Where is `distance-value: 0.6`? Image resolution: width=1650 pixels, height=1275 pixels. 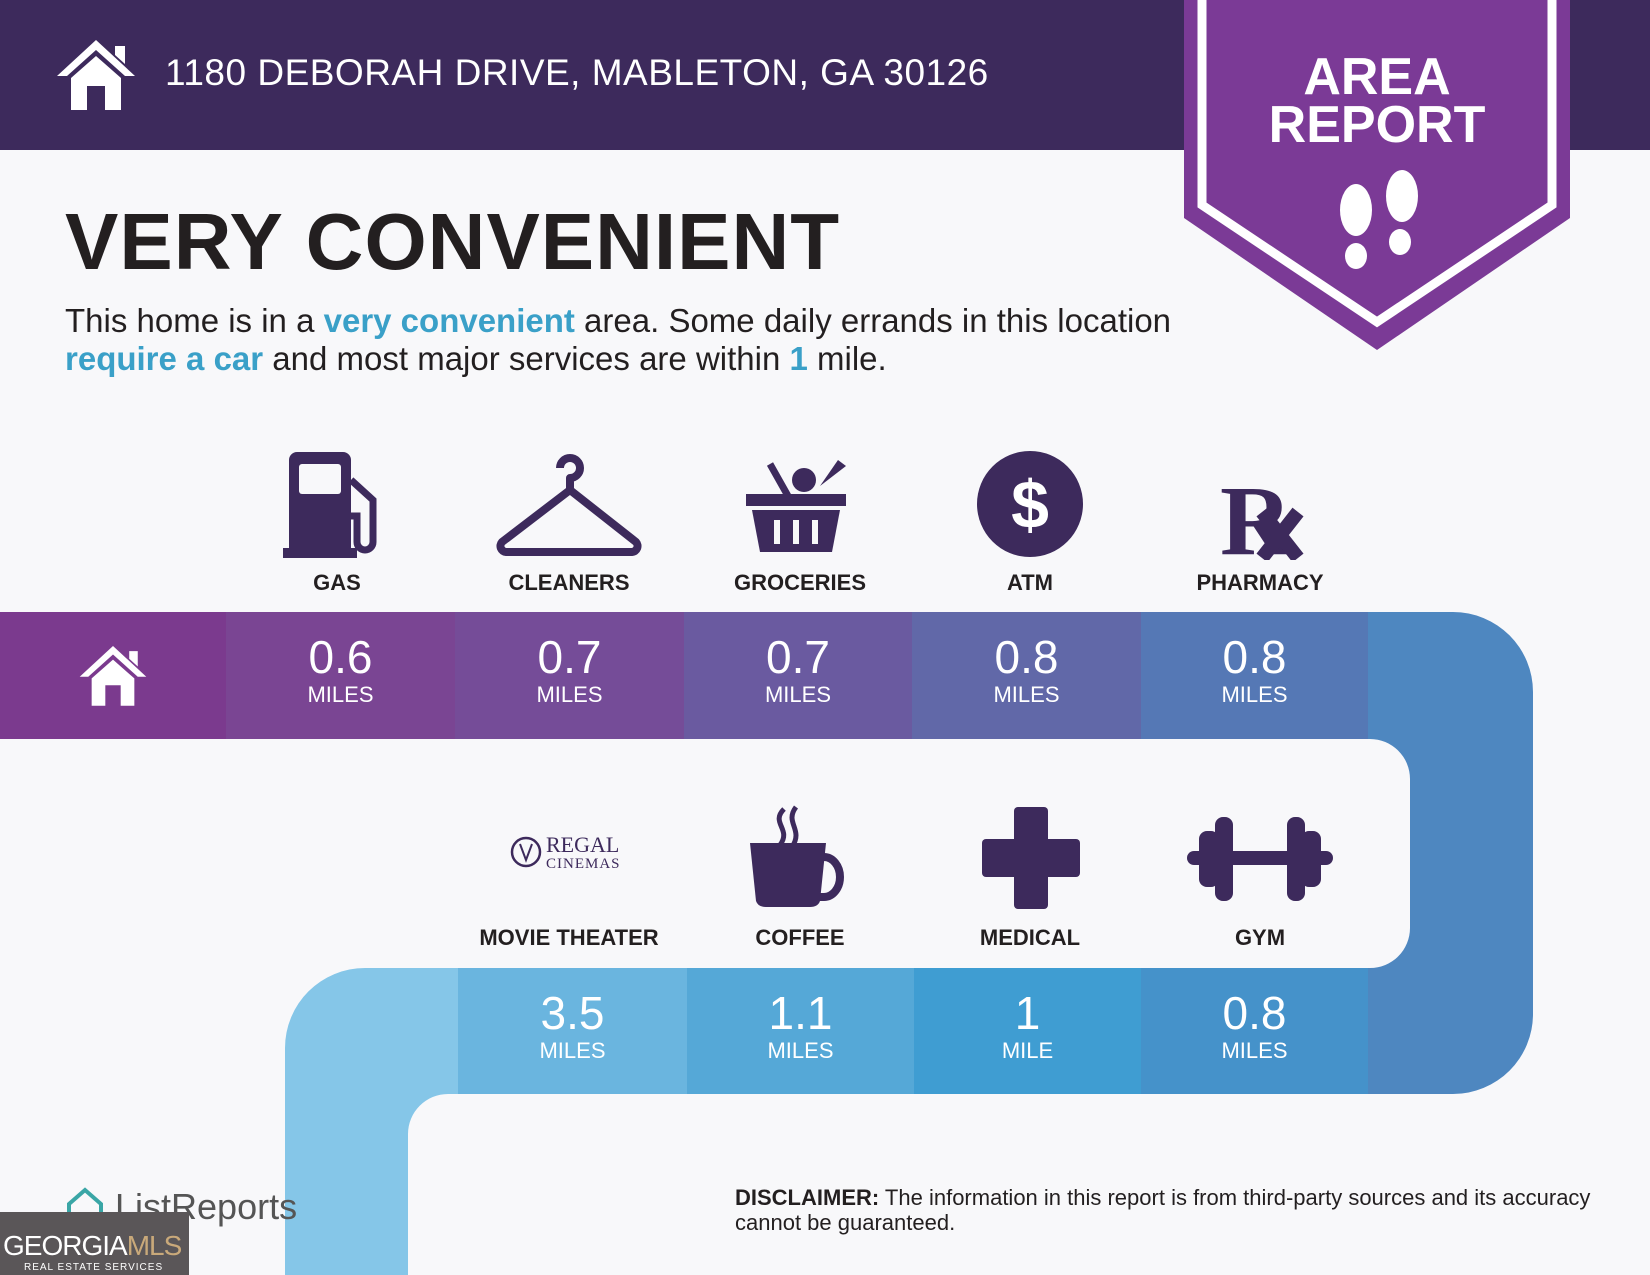 distance-value: 0.6 is located at coordinates (340, 657).